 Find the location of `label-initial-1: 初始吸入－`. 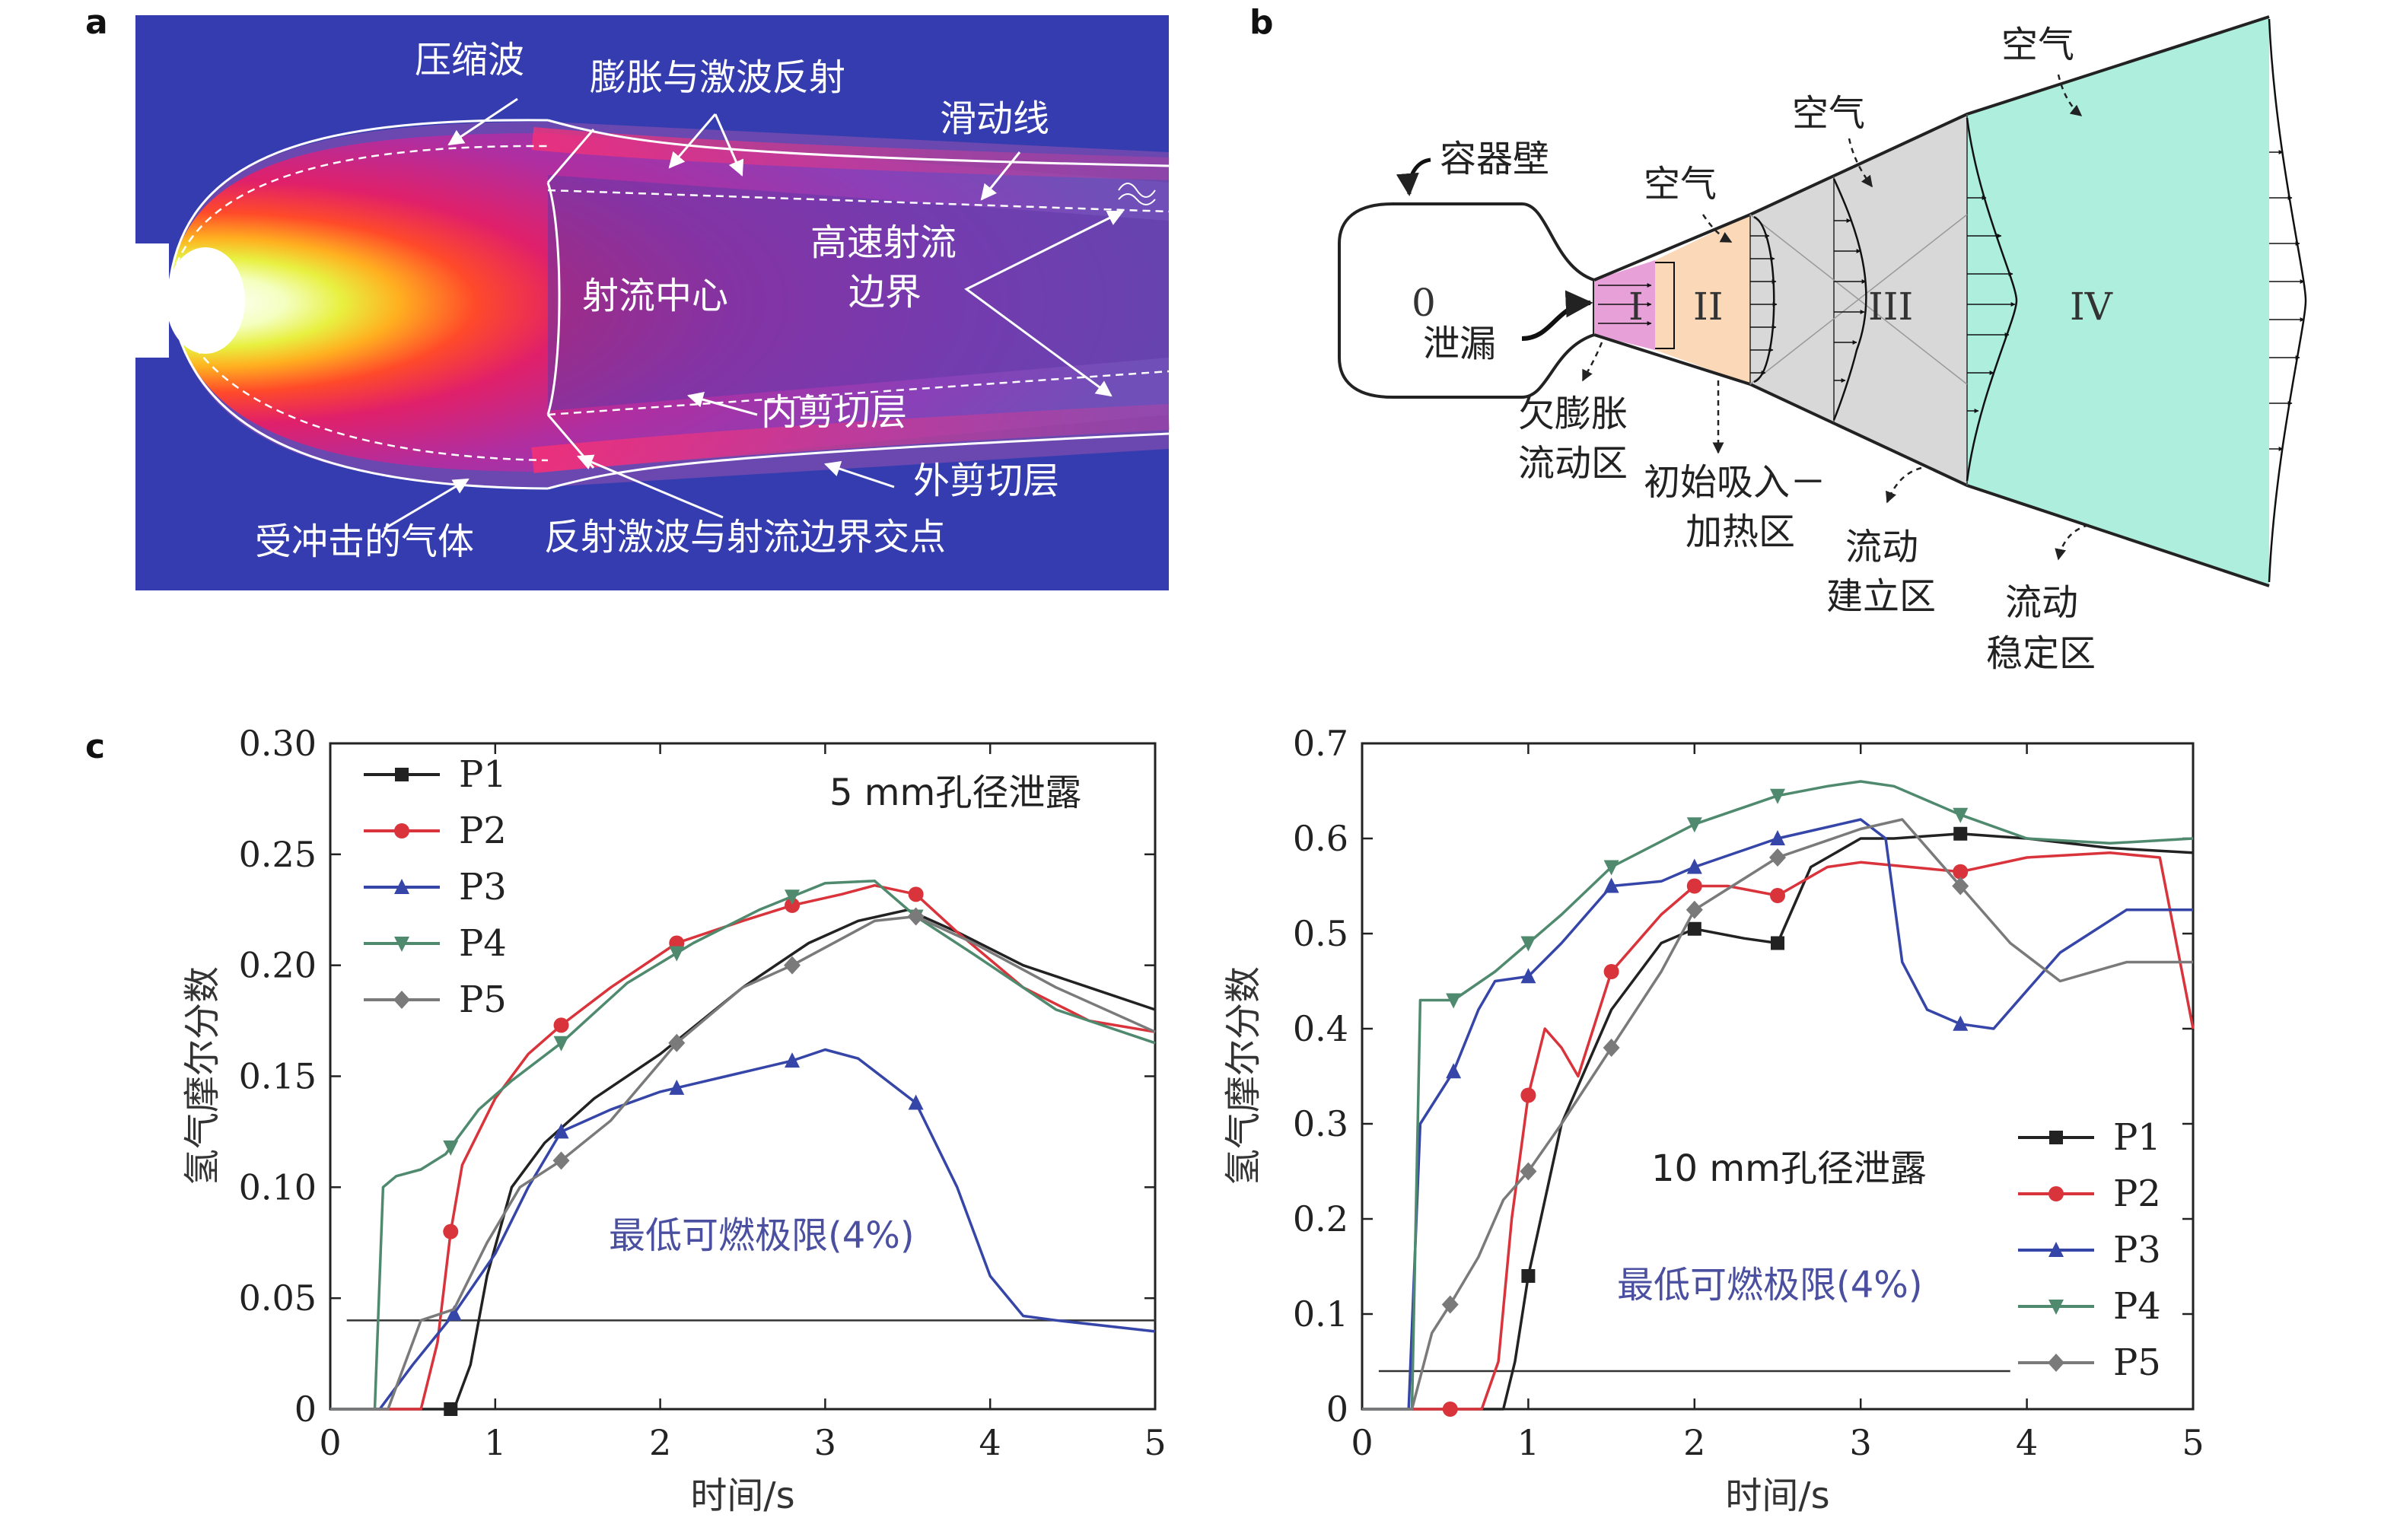

label-initial-1: 初始吸入－ is located at coordinates (1735, 482).